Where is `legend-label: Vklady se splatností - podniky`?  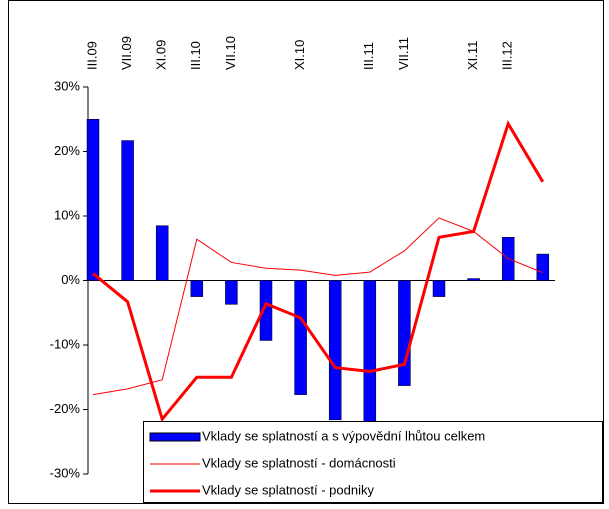 legend-label: Vklady se splatností - podniky is located at coordinates (288, 489).